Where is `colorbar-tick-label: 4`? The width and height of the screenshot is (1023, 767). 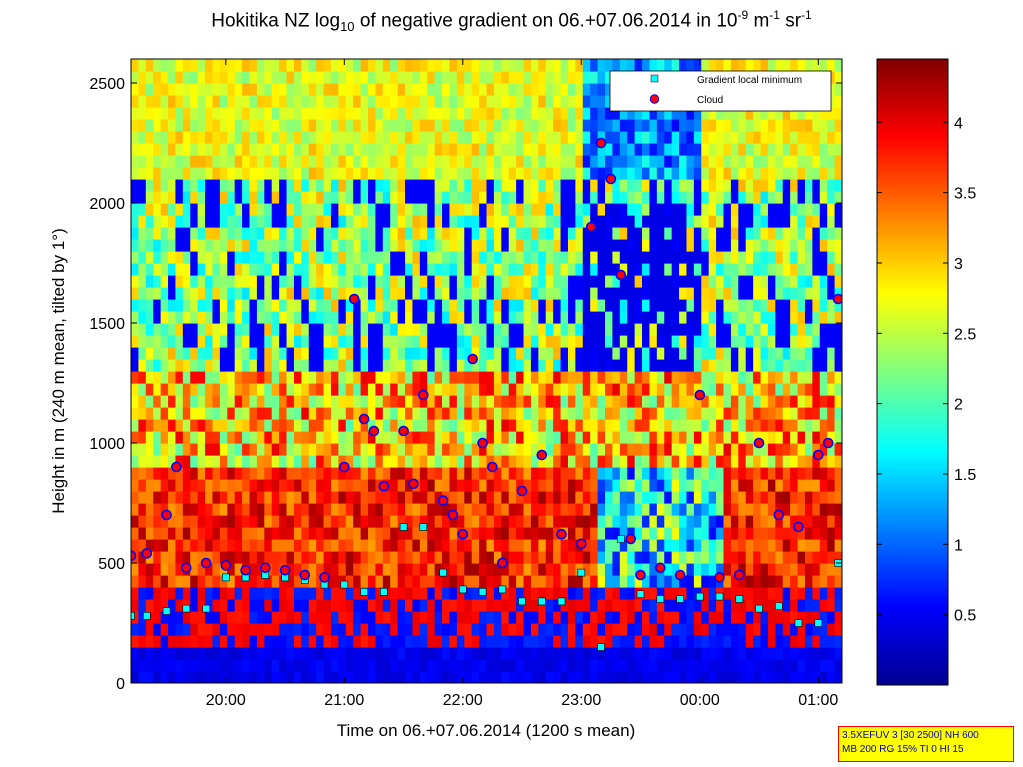
colorbar-tick-label: 4 is located at coordinates (958, 123).